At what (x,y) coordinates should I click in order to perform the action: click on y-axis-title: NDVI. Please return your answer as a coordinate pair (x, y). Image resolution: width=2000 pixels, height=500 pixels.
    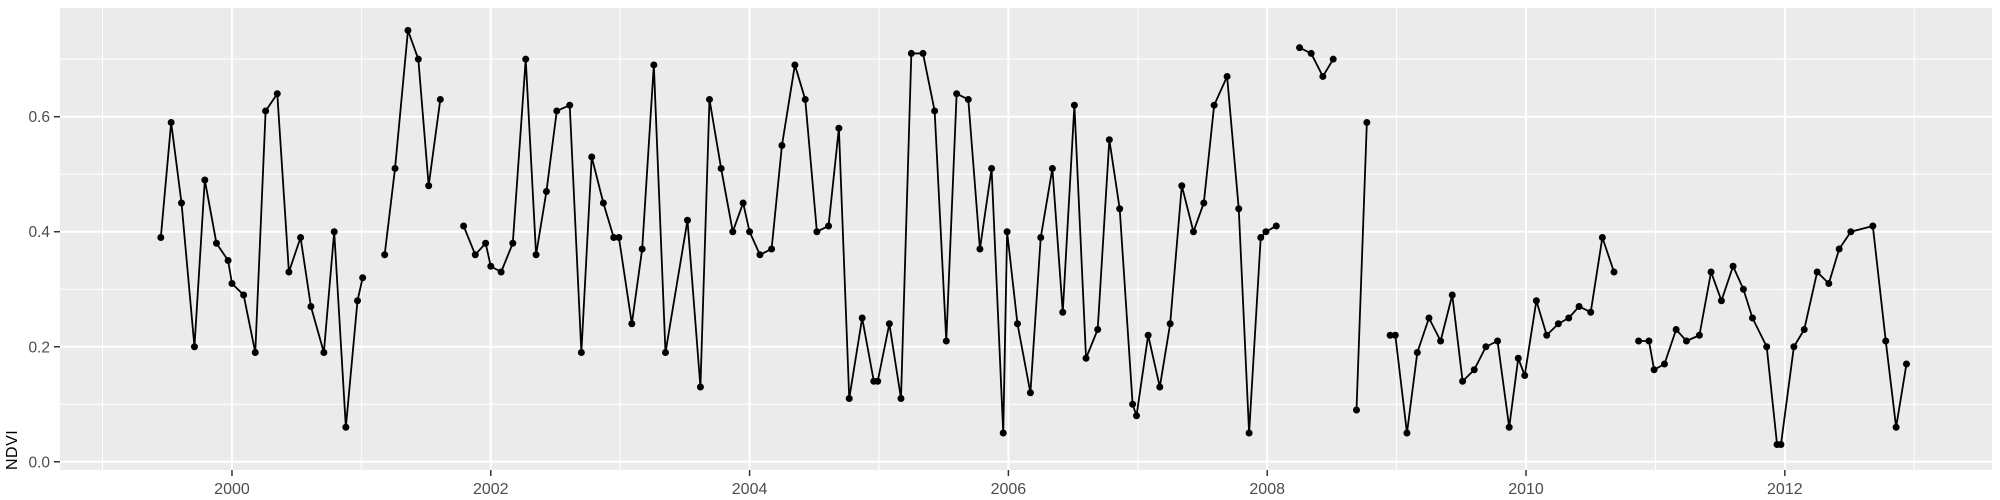
    Looking at the image, I should click on (12, 449).